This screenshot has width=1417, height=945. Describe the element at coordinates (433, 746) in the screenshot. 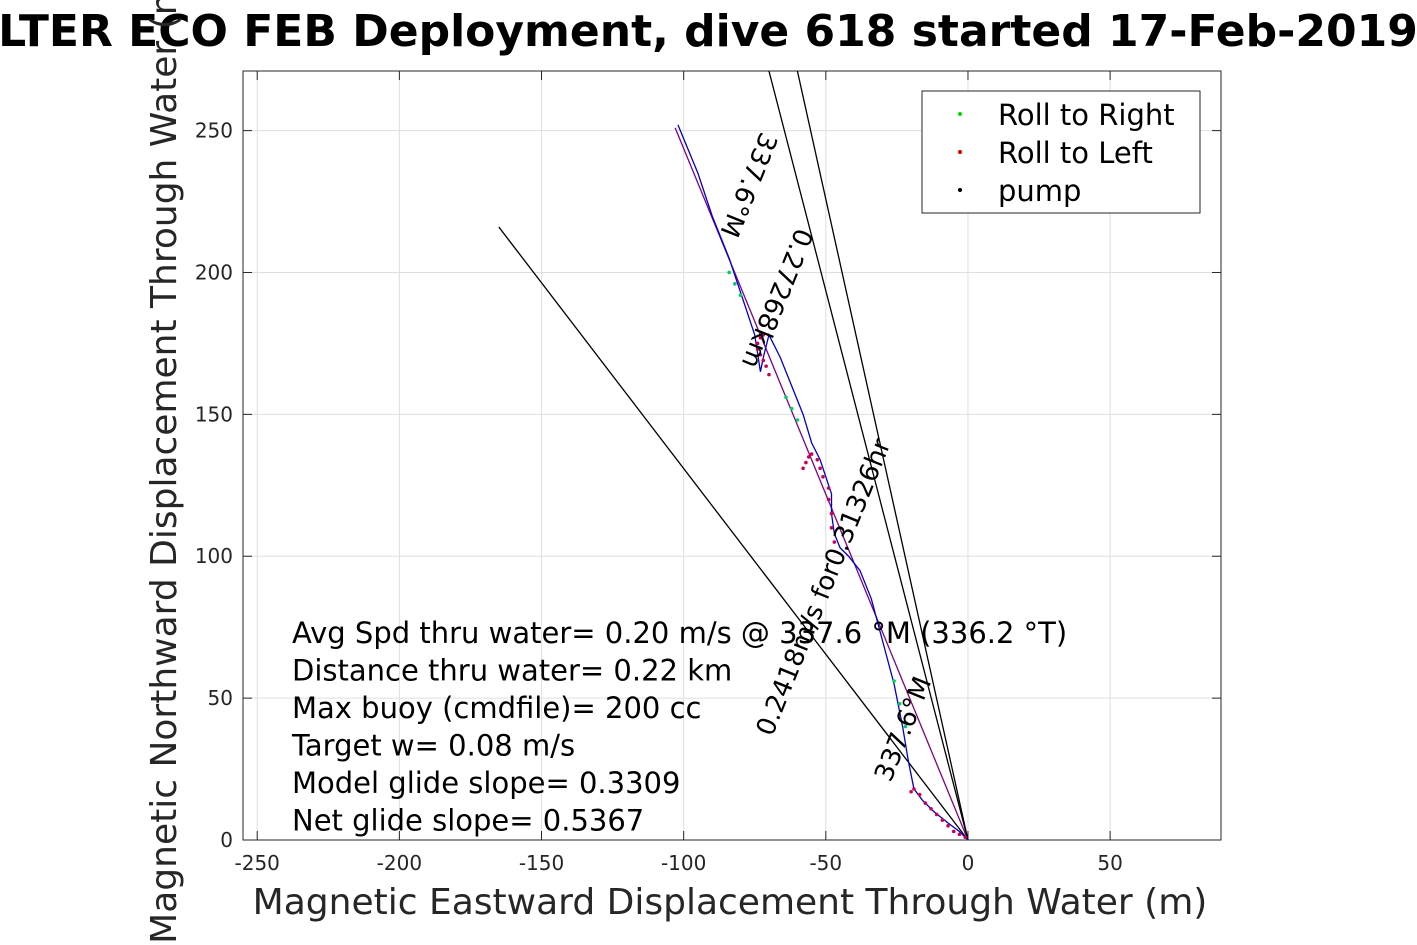

I see `info-text-line: Target w= 0.08 m/s` at that location.